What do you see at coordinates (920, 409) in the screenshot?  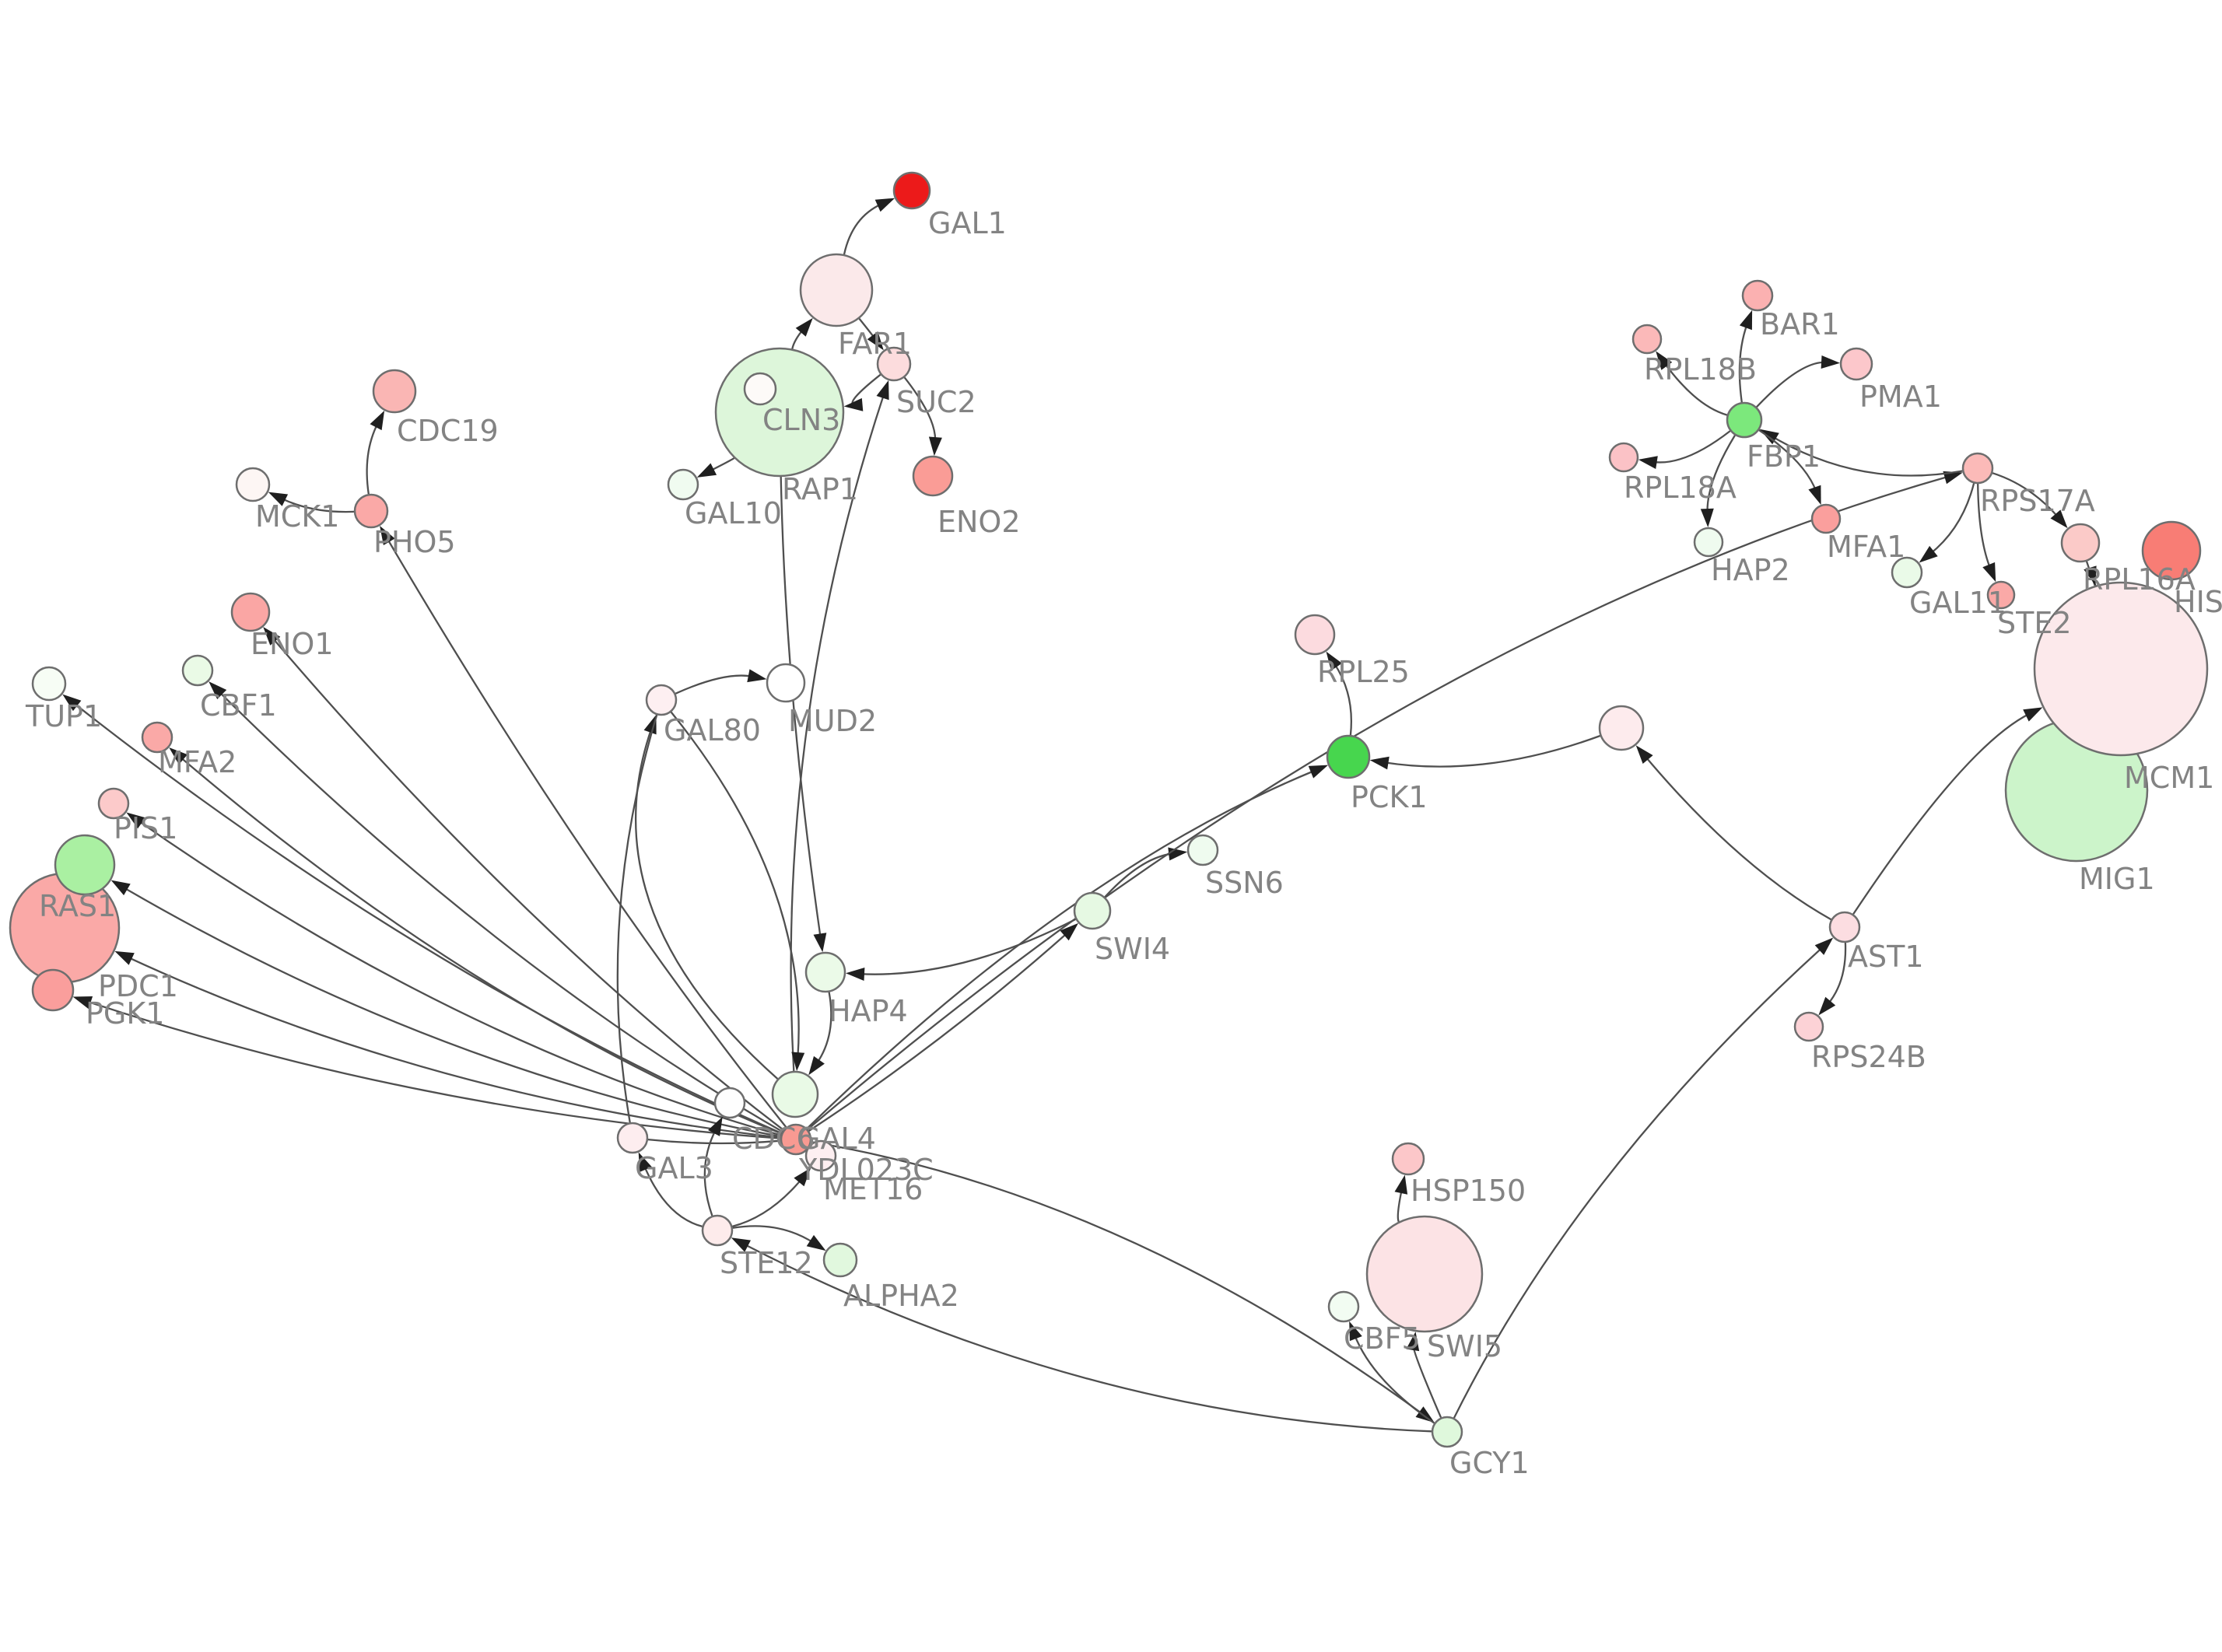 I see `edge-SUC2-ENO2` at bounding box center [920, 409].